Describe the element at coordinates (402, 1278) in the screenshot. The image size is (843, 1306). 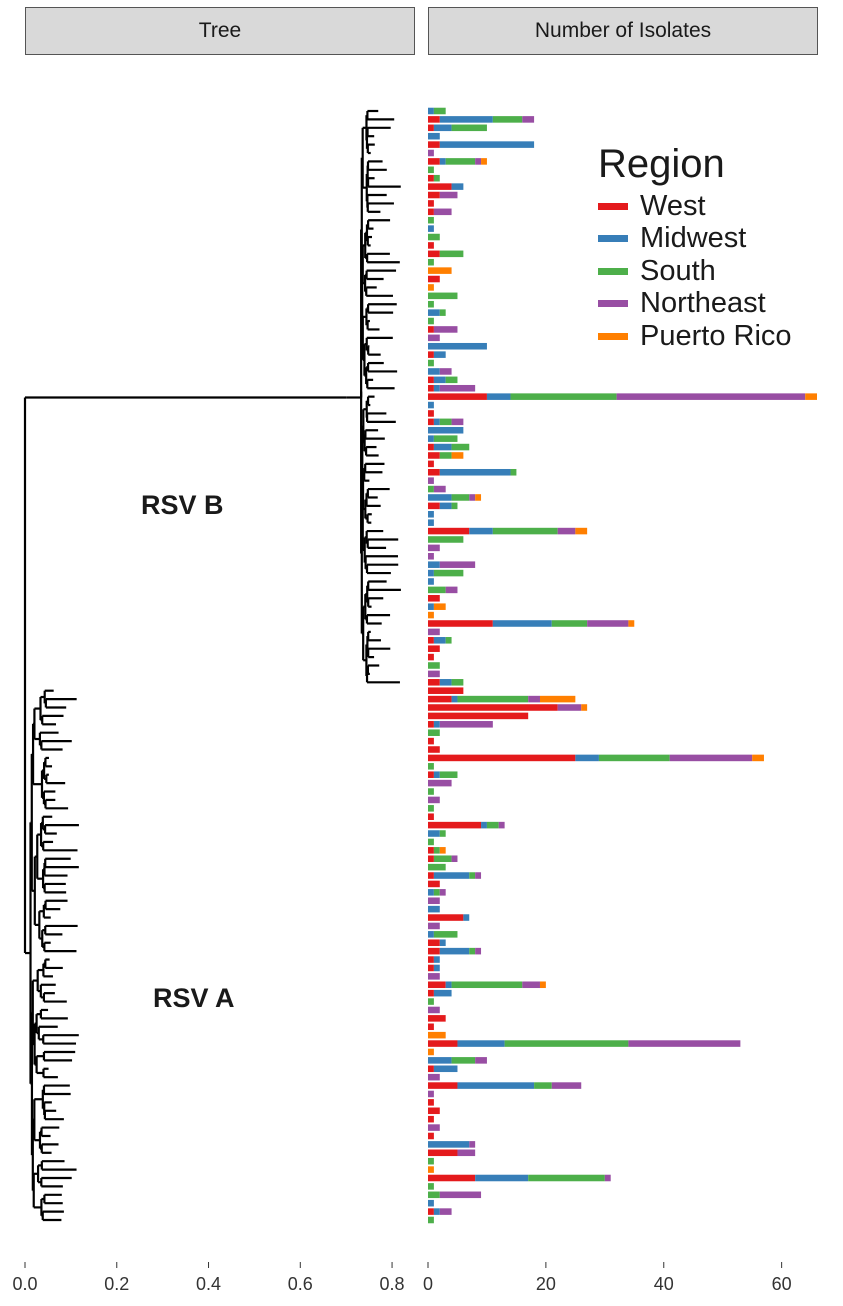
I see `x-axes: 0.0 0.2 0.4 0.6 0.8 0 20 40 60` at that location.